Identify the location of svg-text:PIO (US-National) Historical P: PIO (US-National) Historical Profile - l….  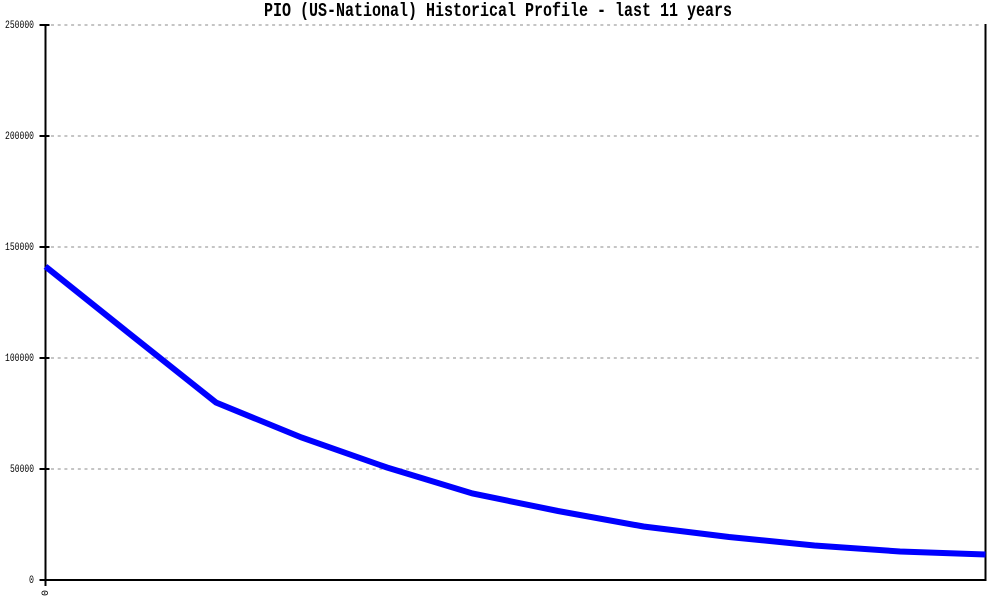
(498, 11).